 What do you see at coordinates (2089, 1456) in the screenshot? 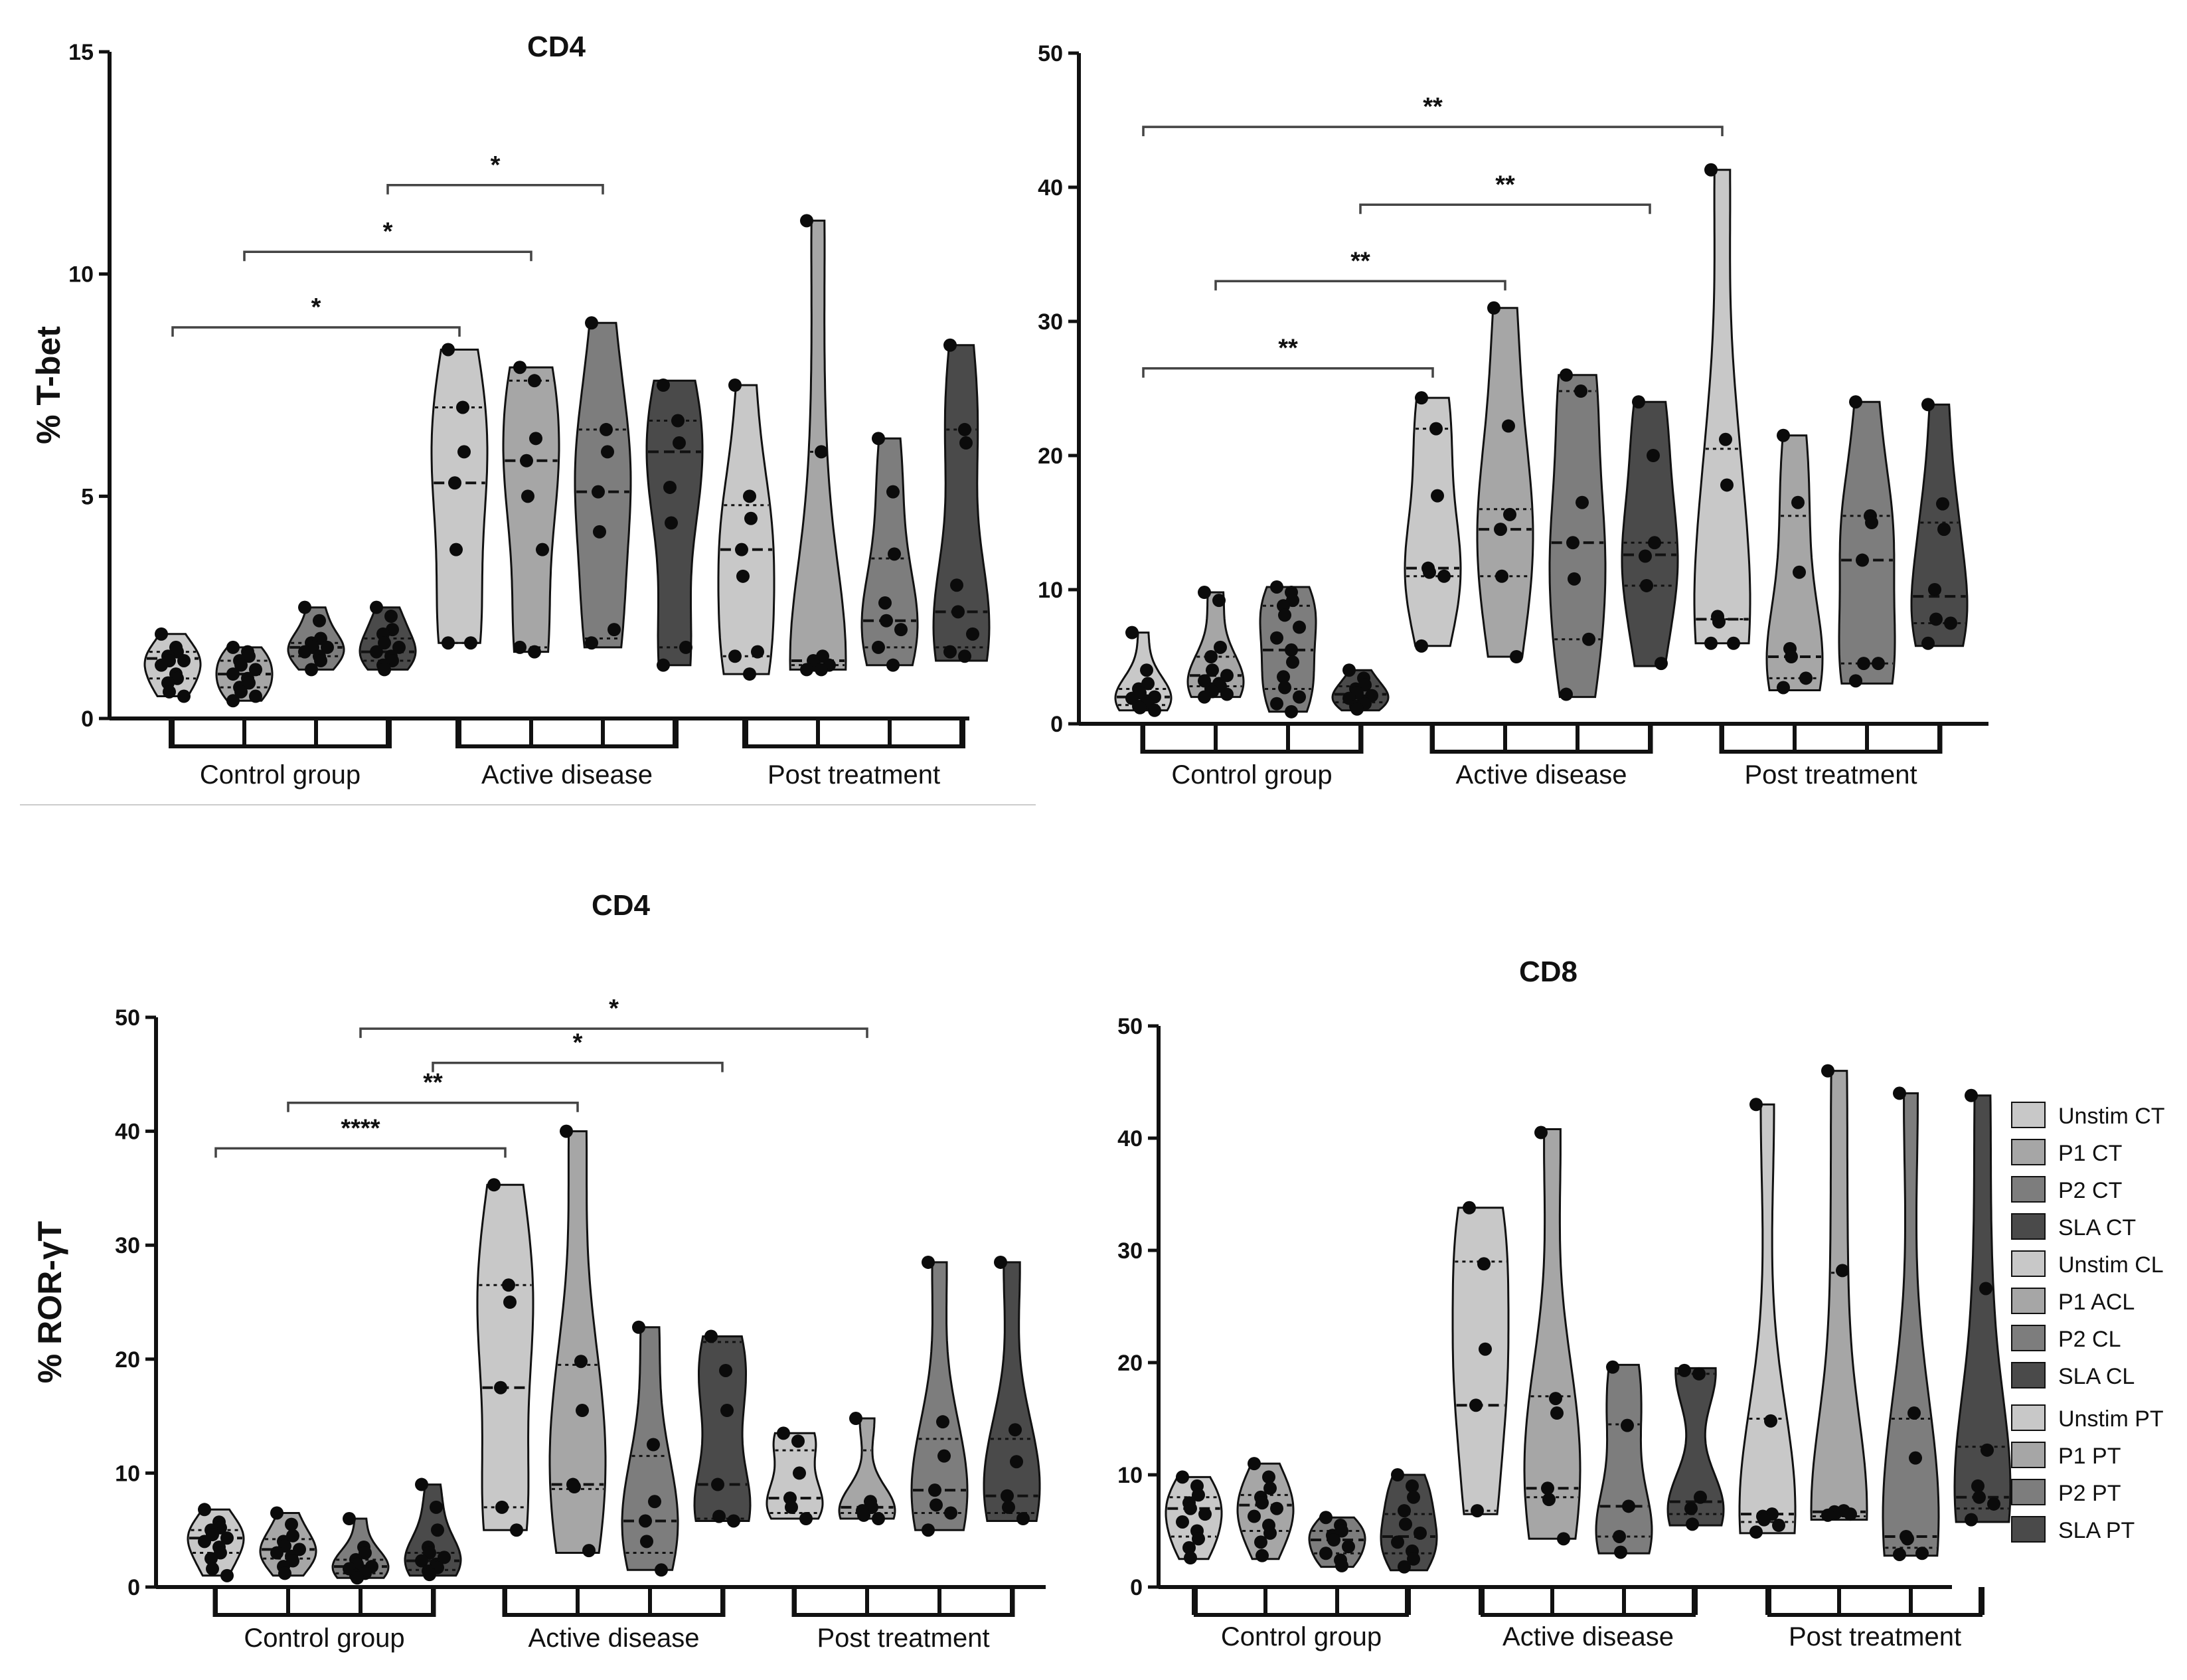
I see `legend-label: P1 PT` at bounding box center [2089, 1456].